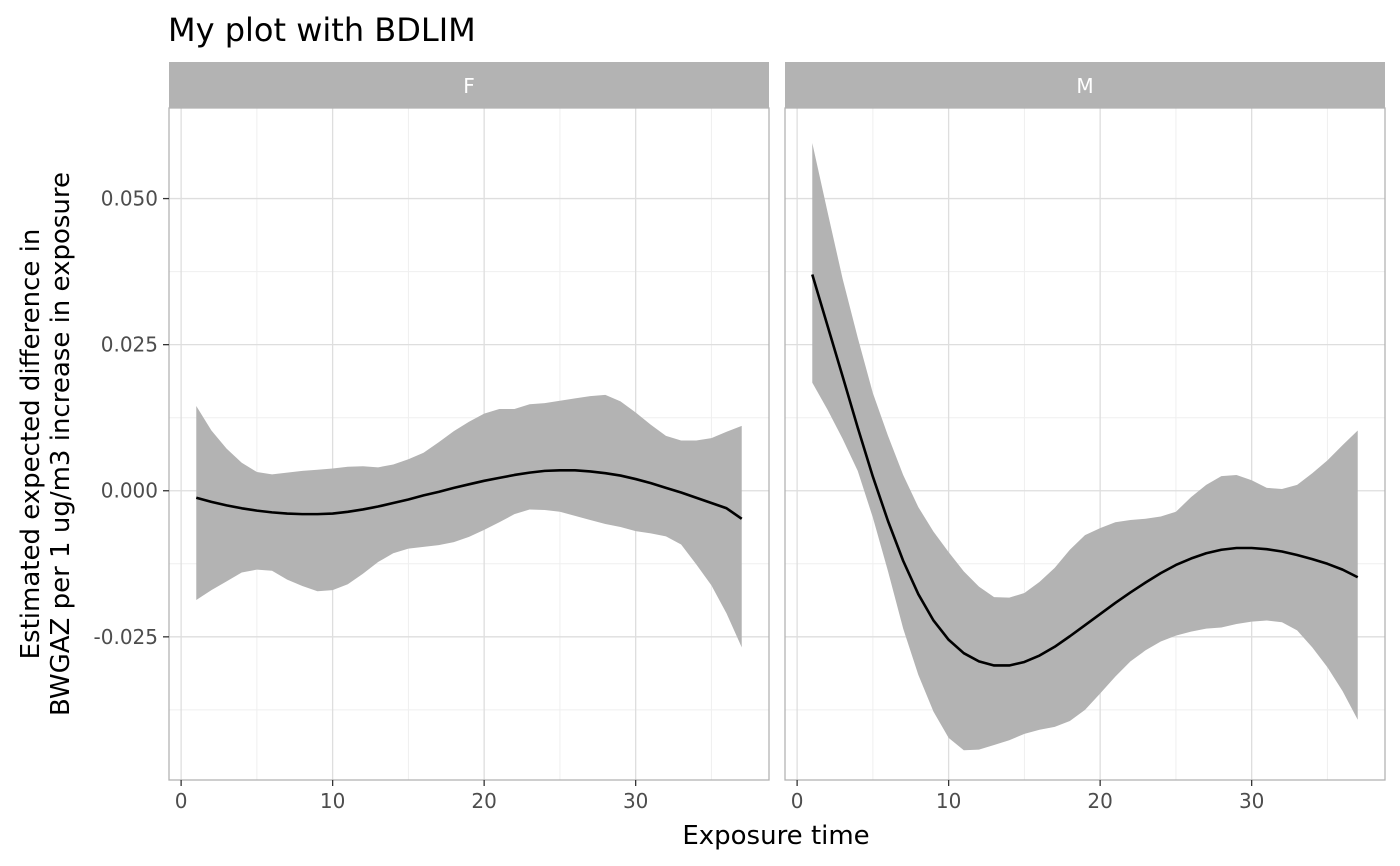 This screenshot has height=866, width=1400. I want to click on facet-strip-label: M, so click(1084, 86).